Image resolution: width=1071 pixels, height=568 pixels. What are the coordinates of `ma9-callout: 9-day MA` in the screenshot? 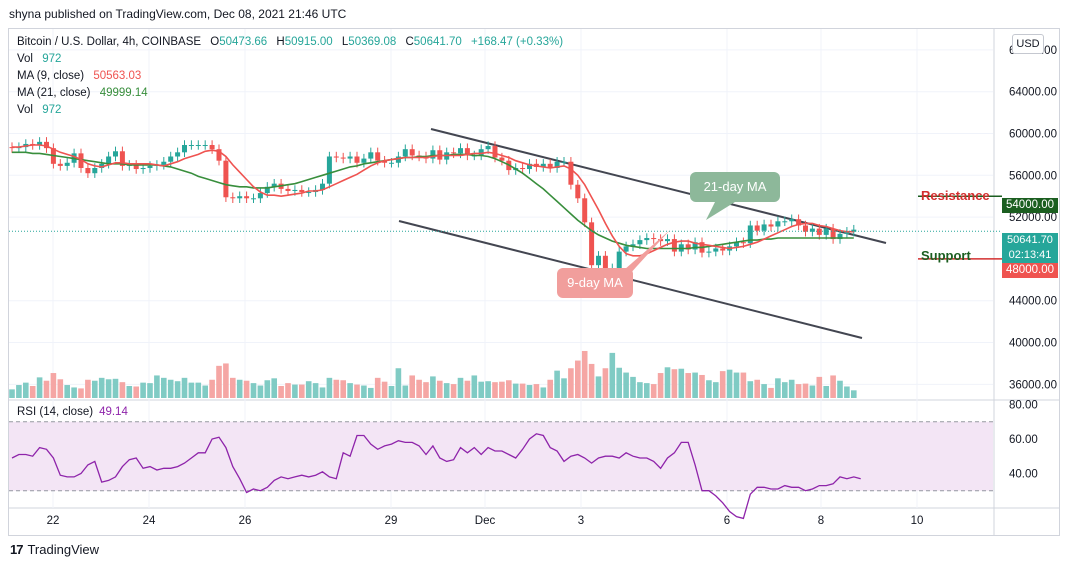 It's located at (595, 283).